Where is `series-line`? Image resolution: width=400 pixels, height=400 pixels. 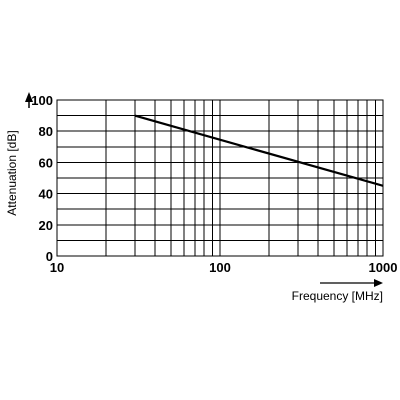 series-line is located at coordinates (259, 150).